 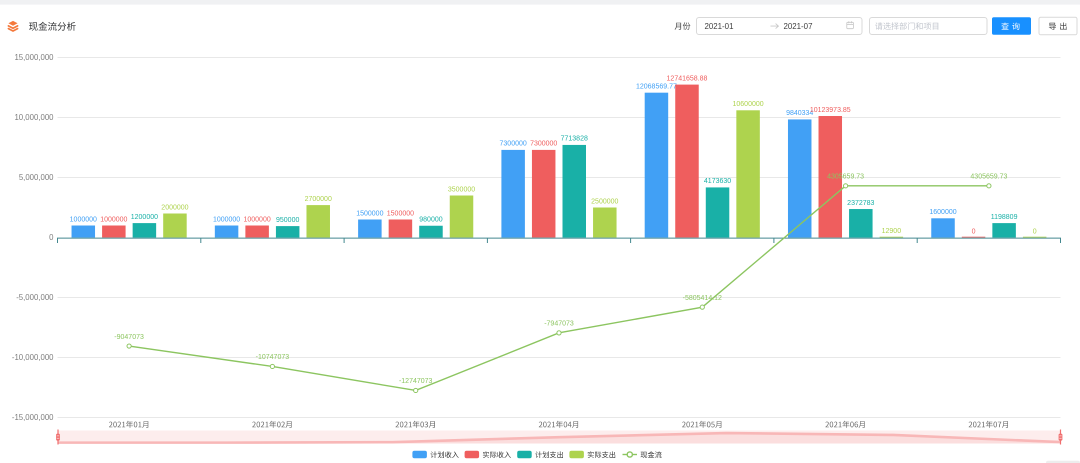 I want to click on svg-text: 2700000, so click(x=318, y=199).